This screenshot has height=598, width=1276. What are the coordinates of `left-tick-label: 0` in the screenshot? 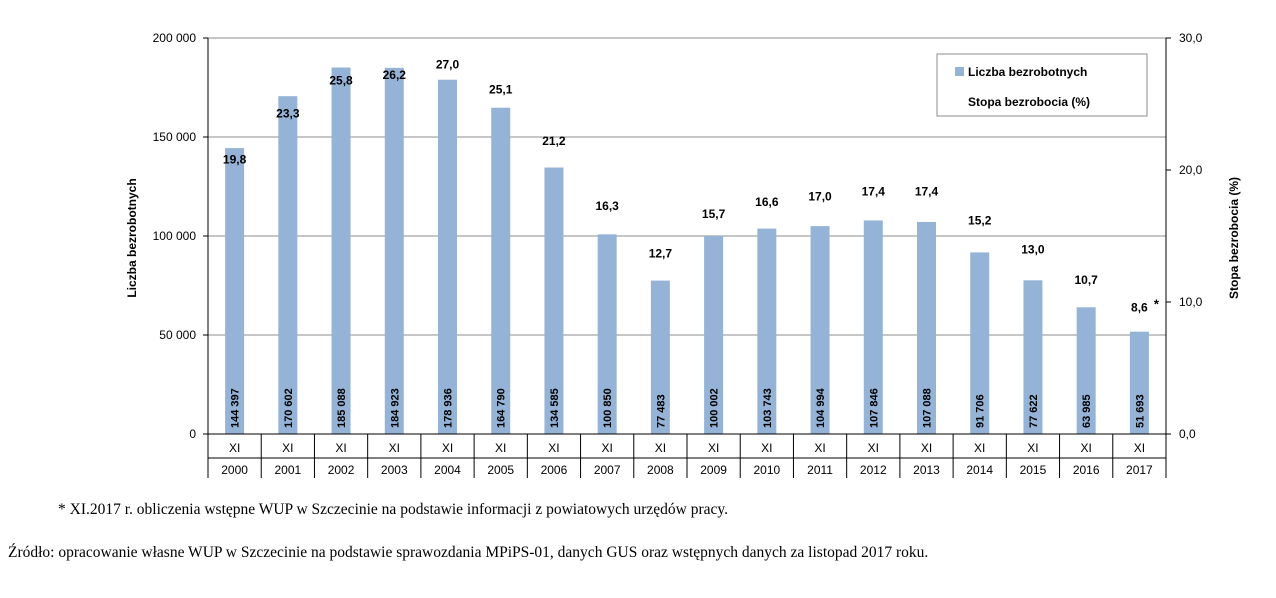 It's located at (192, 434).